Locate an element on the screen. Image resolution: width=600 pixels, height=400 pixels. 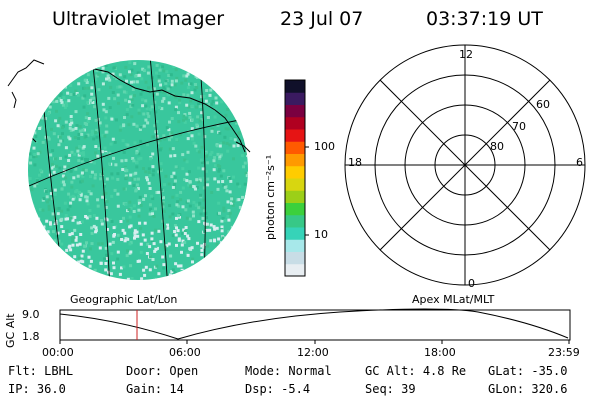
status-gcalt: GC Alt: 4.8 Re is located at coordinates (415, 371).